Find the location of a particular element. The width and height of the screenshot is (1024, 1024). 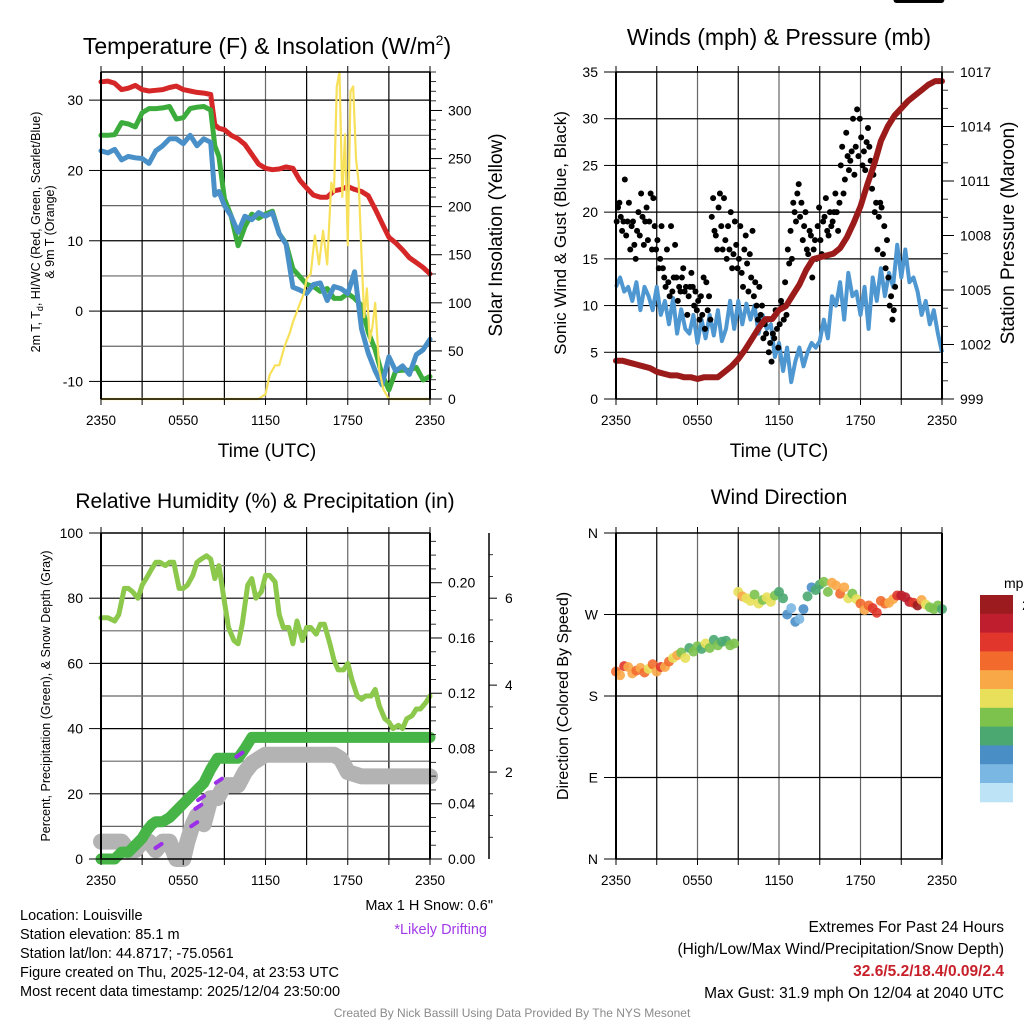

y2-tick-label: 0.00 is located at coordinates (461, 859).